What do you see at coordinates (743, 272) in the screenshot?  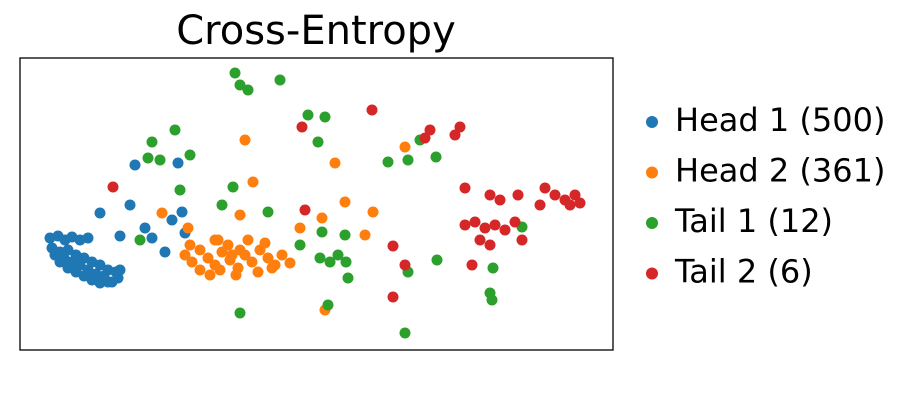 I see `legend-label: Tail 2 (6)` at bounding box center [743, 272].